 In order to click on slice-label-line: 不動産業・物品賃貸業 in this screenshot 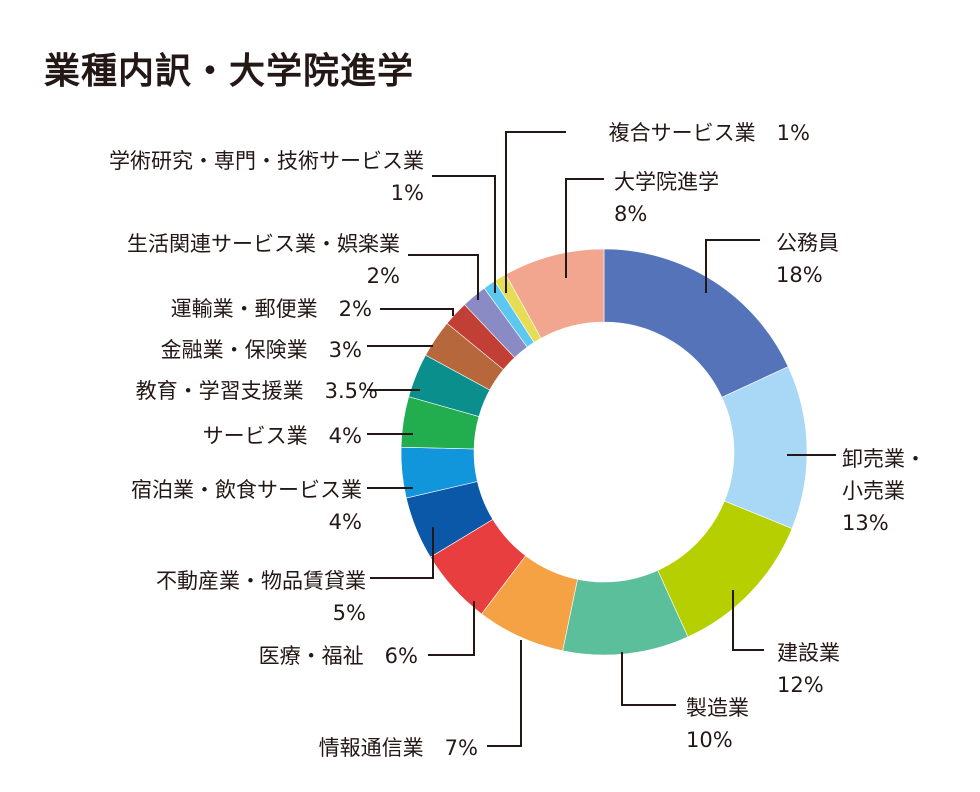, I will do `click(261, 581)`.